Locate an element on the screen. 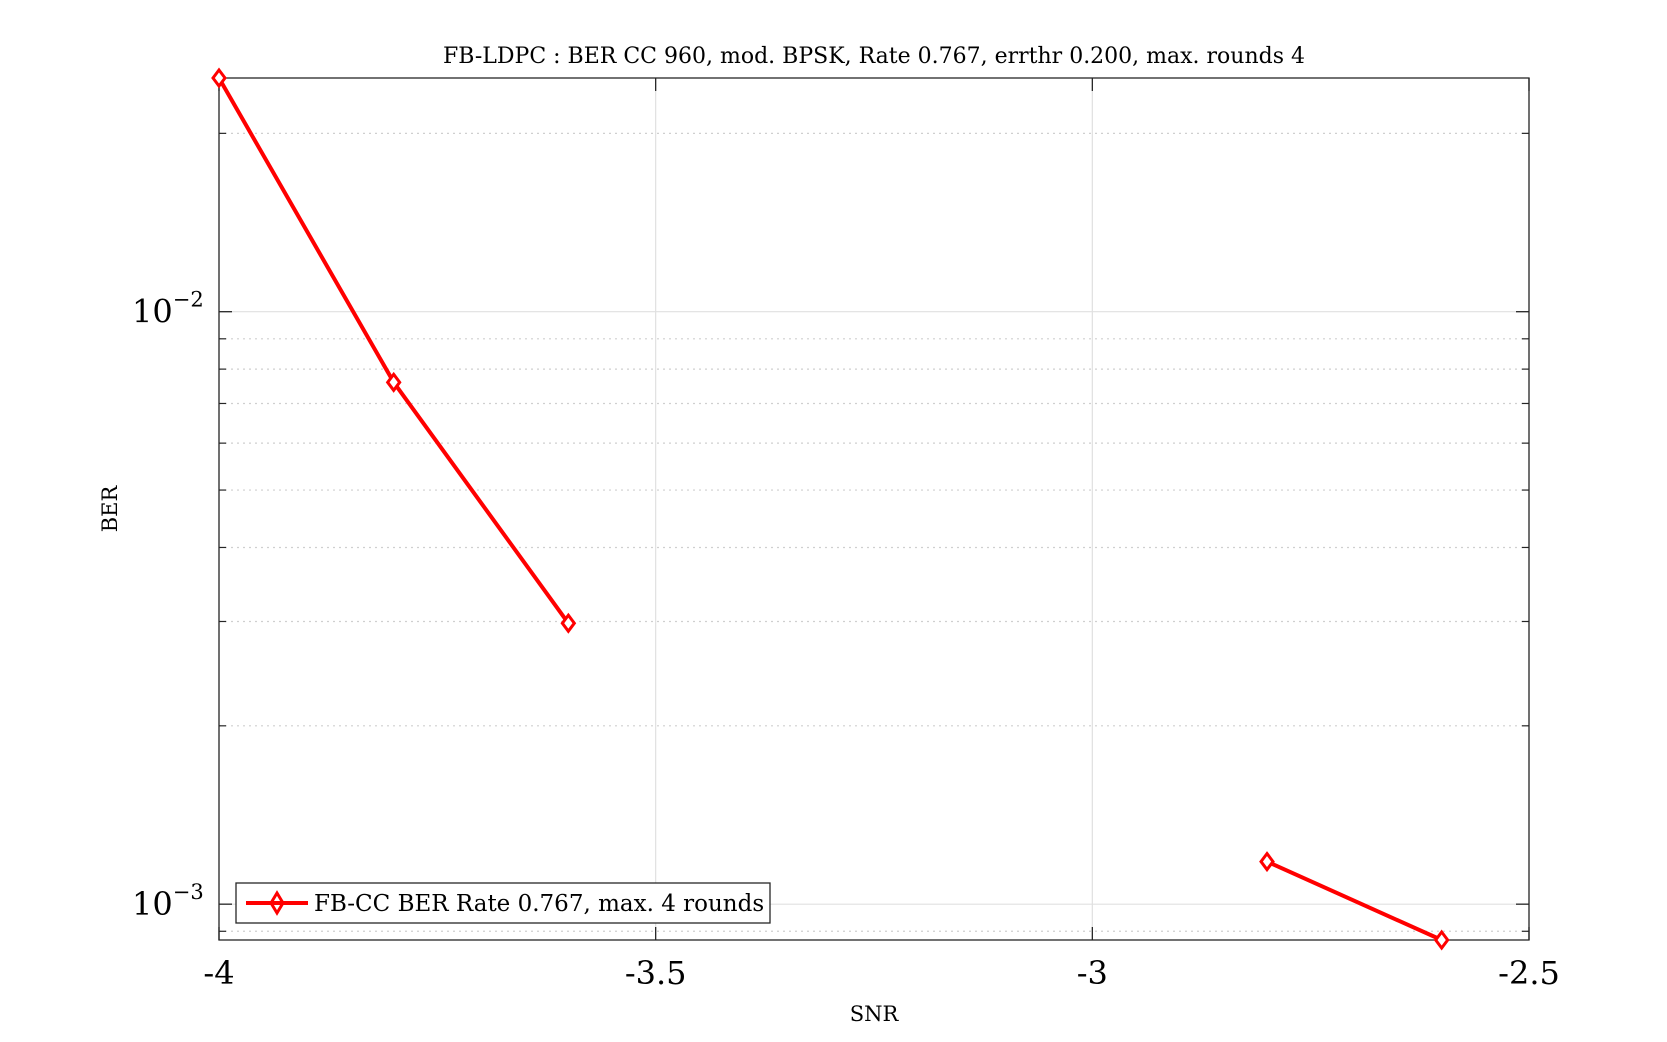  y-axis-label: BER is located at coordinates (110, 509).